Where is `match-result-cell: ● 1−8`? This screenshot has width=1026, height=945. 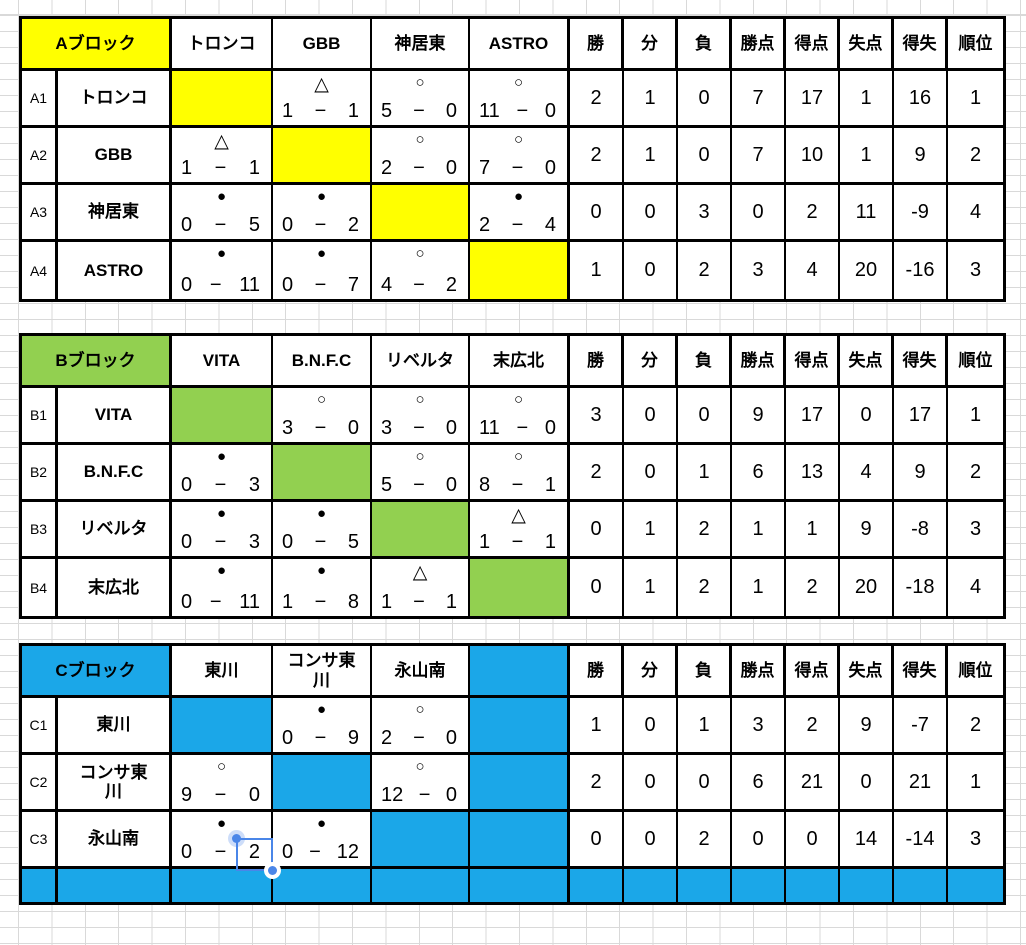 match-result-cell: ● 1−8 is located at coordinates (322, 587).